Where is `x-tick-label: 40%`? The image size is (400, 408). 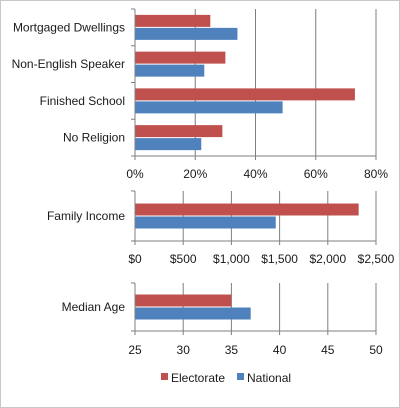 x-tick-label: 40% is located at coordinates (255, 174).